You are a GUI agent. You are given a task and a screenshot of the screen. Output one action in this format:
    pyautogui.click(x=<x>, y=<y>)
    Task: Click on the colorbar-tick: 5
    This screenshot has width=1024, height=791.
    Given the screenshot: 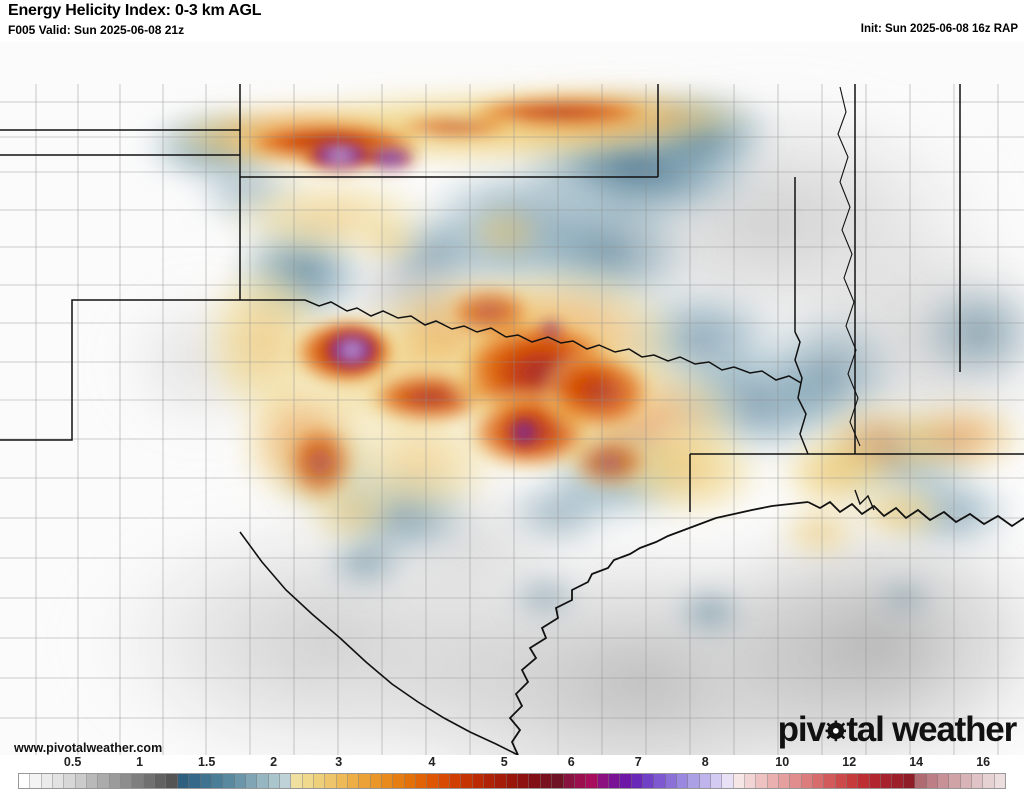 What is the action you would take?
    pyautogui.click(x=504, y=762)
    